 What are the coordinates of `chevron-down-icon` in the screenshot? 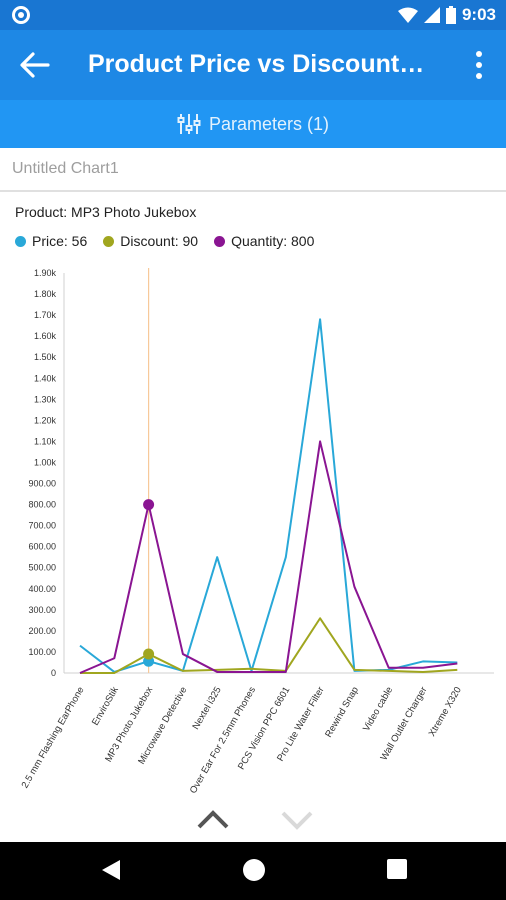 It's located at (297, 819).